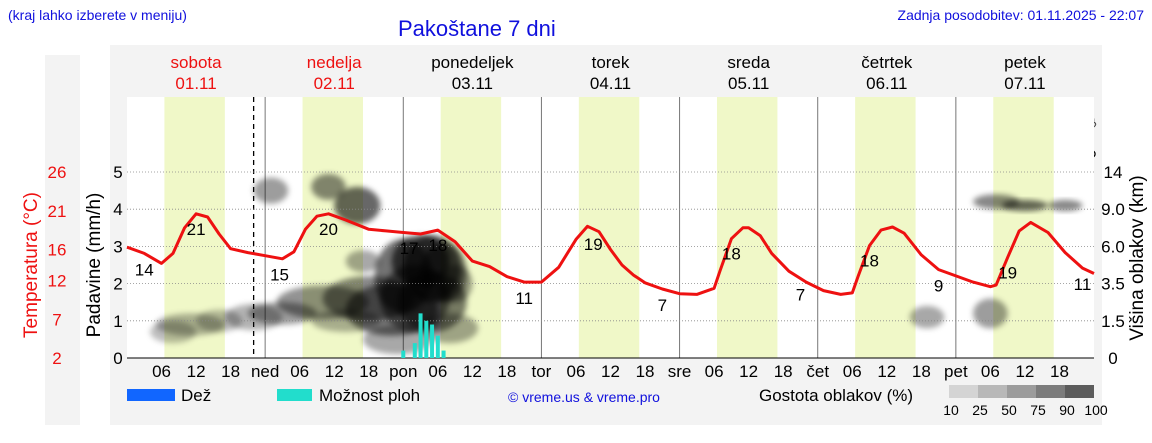 This screenshot has height=443, width=1152. I want to click on cloud-height-tick: 1.5, so click(1113, 321).